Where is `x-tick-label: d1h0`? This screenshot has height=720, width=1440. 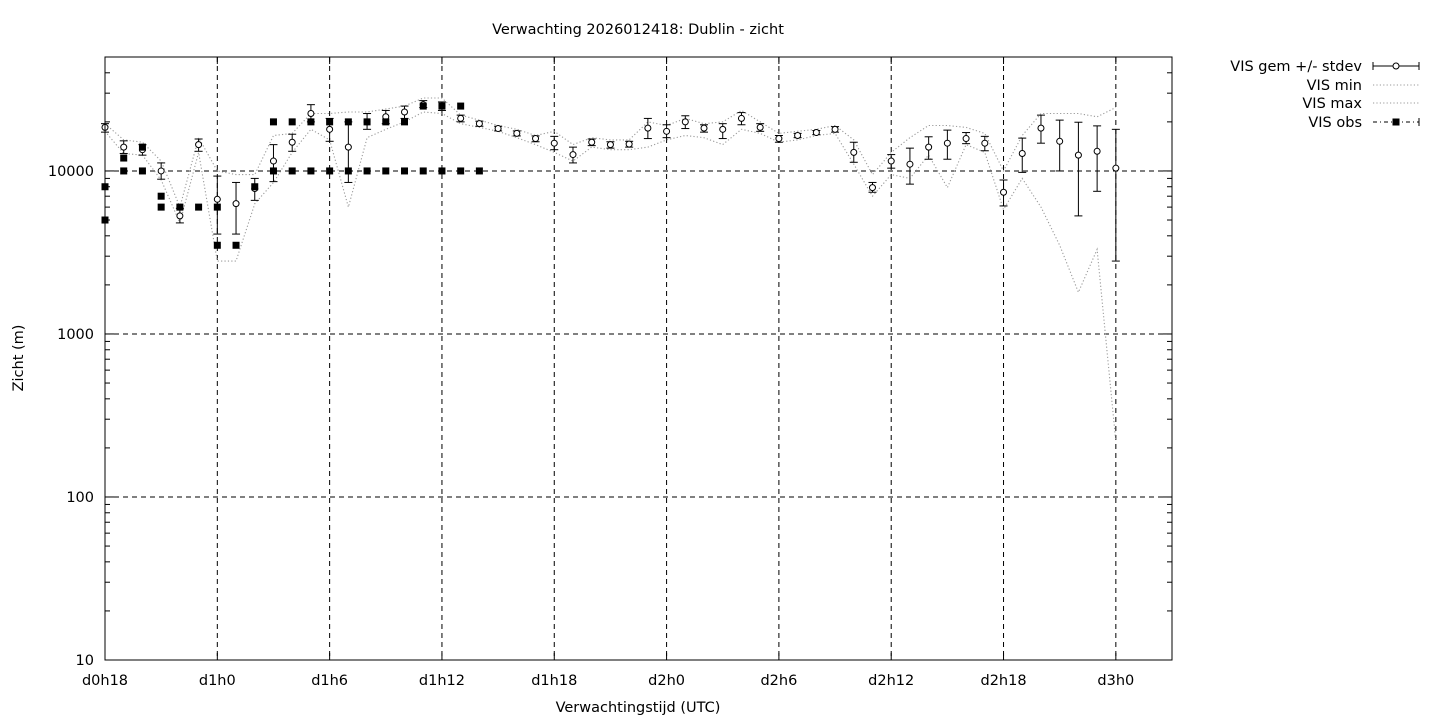
x-tick-label: d1h0 is located at coordinates (217, 681).